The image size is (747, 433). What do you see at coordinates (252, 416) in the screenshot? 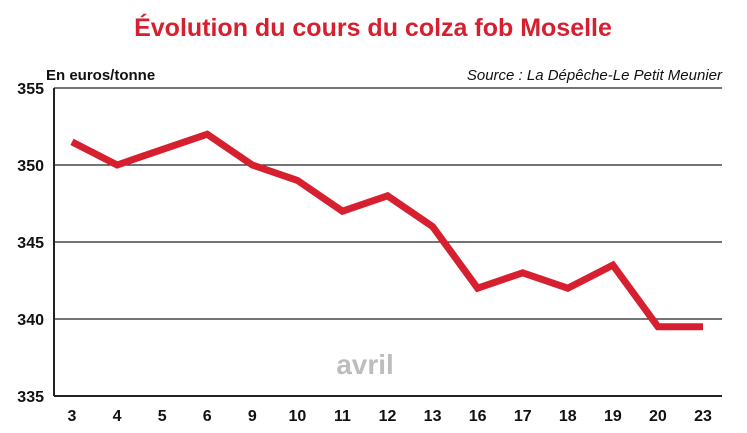
I see `x-tick-label: 9` at bounding box center [252, 416].